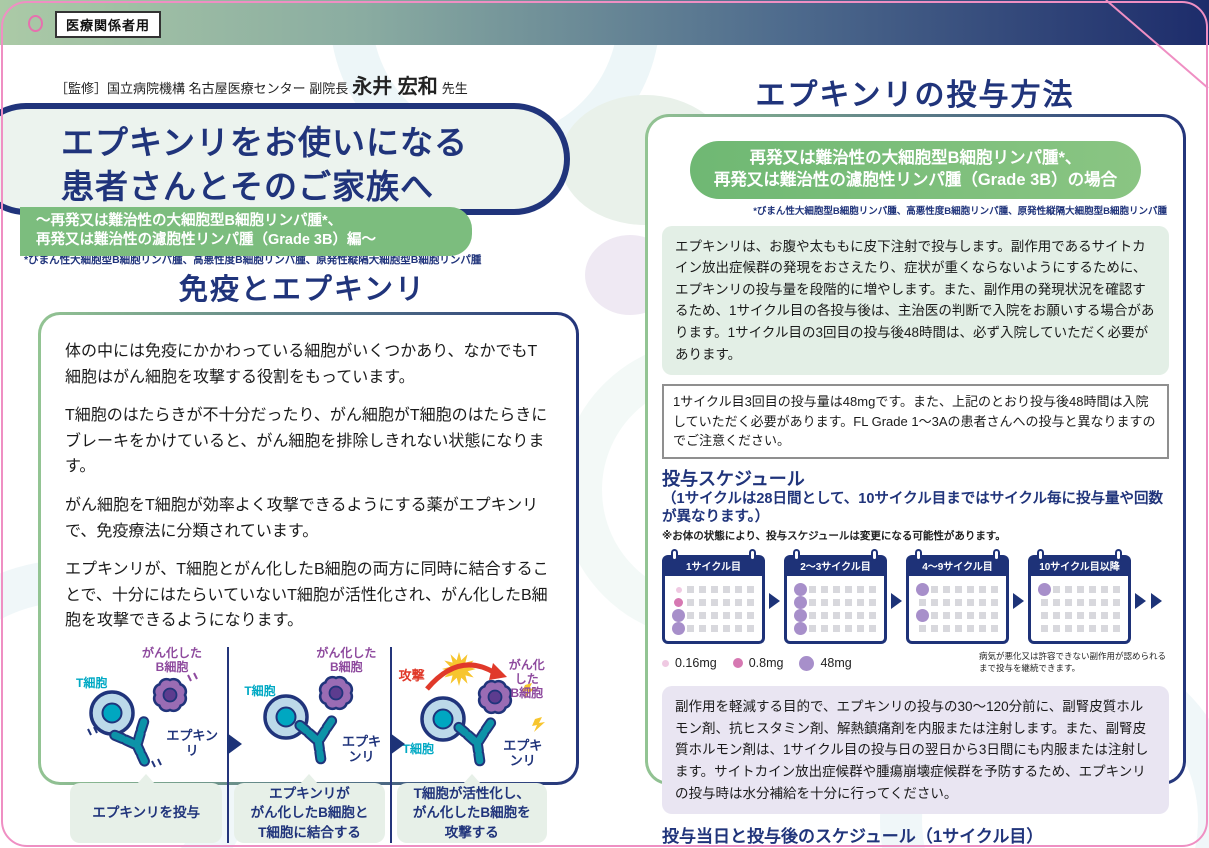 The height and width of the screenshot is (848, 1209). I want to click on case-banner-line1: 再発又は難治性の大細胞型B細胞リンパ腫*、, so click(915, 158).